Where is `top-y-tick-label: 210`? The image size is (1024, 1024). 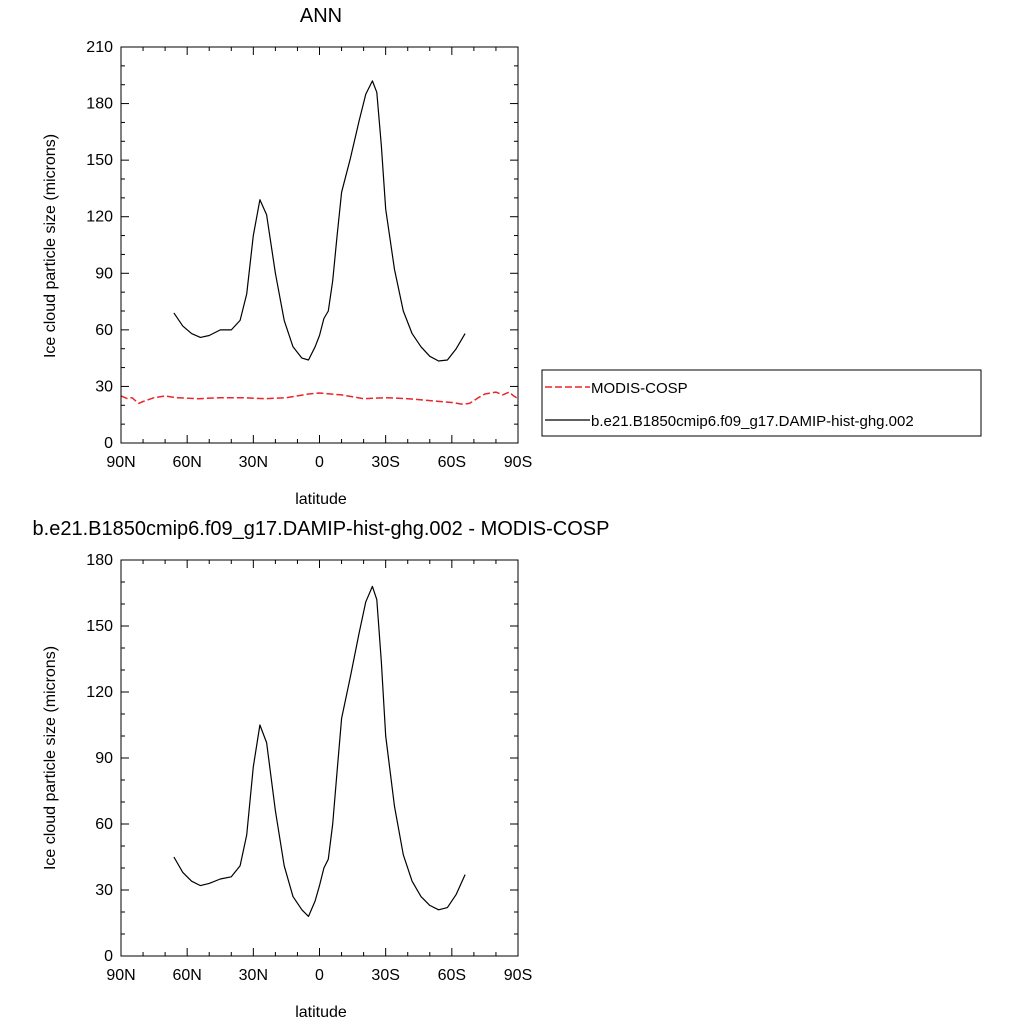
top-y-tick-label: 210 is located at coordinates (99, 47).